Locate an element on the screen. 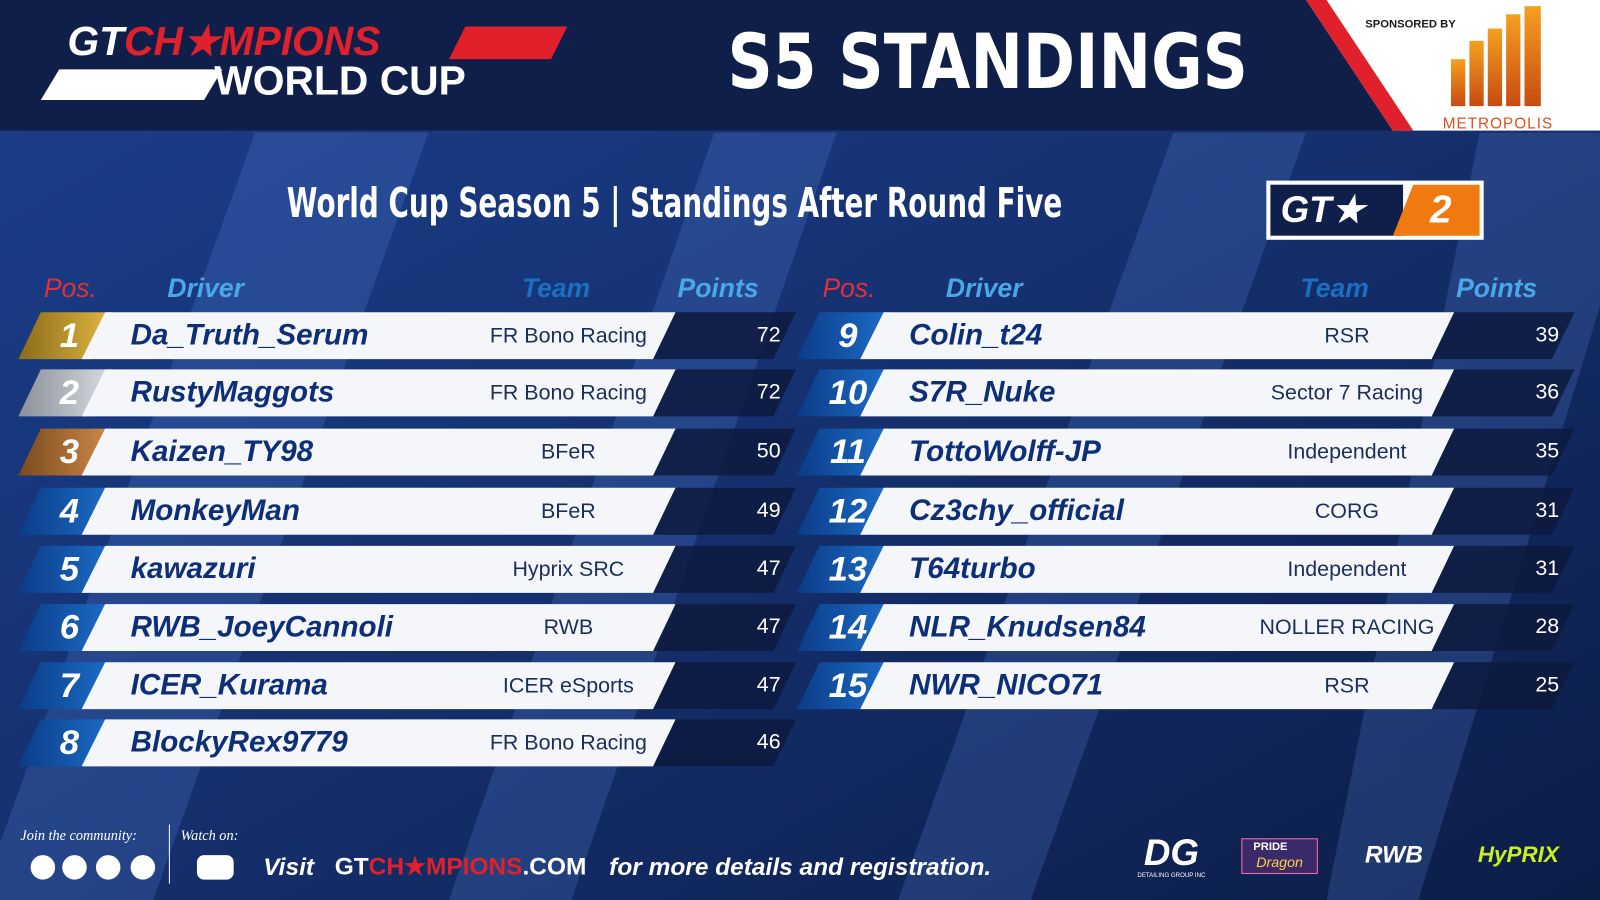  social-icons is located at coordinates (132, 867).